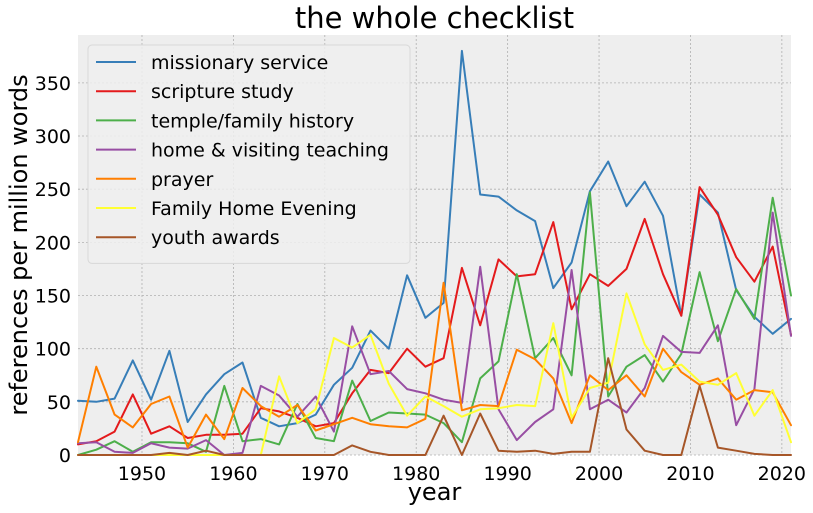  I want to click on legend-label: Family Home Evening, so click(254, 209).